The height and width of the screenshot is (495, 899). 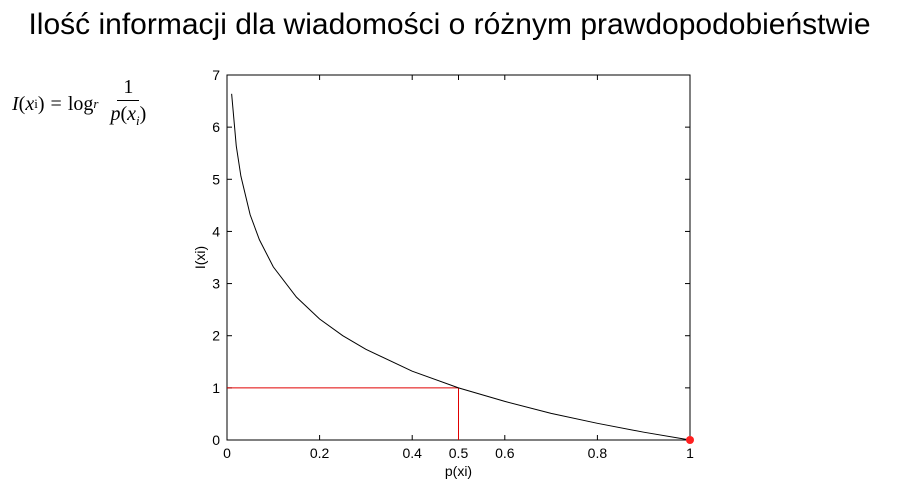 What do you see at coordinates (216, 231) in the screenshot?
I see `y-tick-label: 4` at bounding box center [216, 231].